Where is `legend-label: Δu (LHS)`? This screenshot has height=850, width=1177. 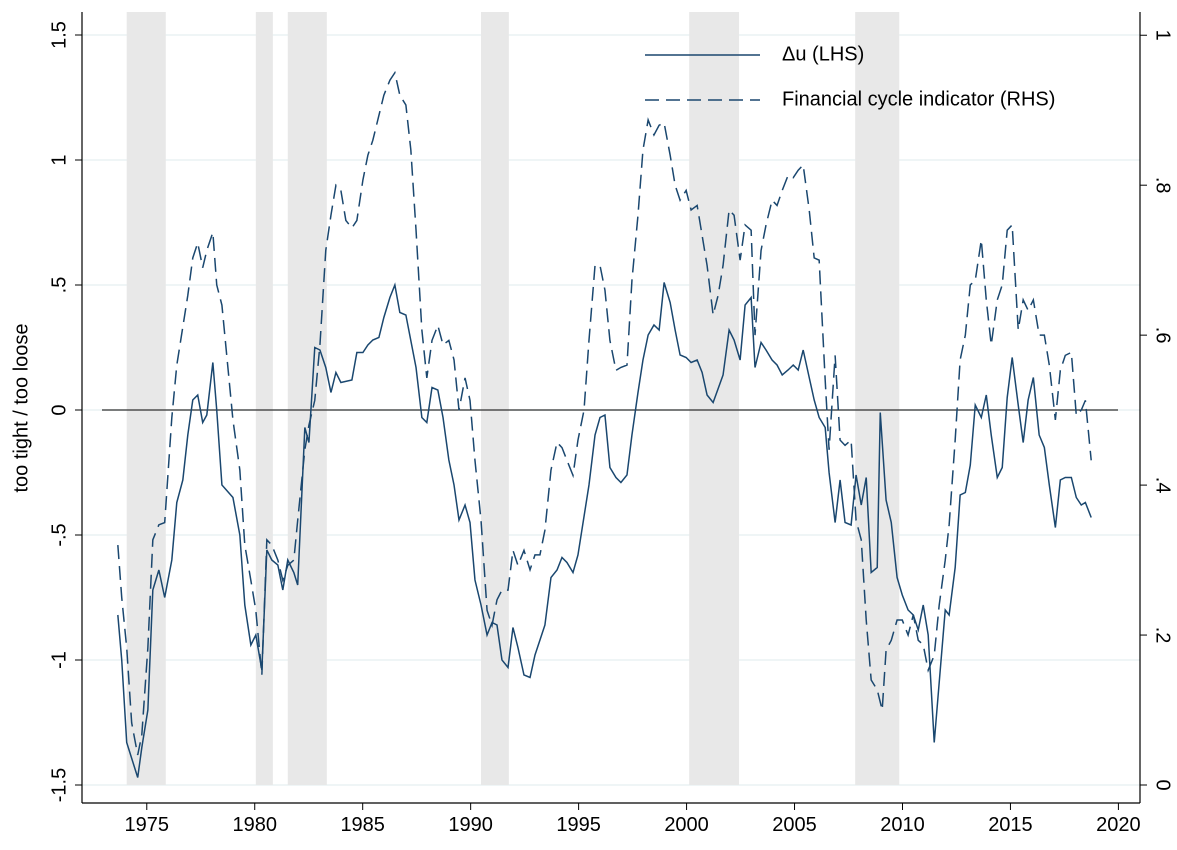 legend-label: Δu (LHS) is located at coordinates (823, 54).